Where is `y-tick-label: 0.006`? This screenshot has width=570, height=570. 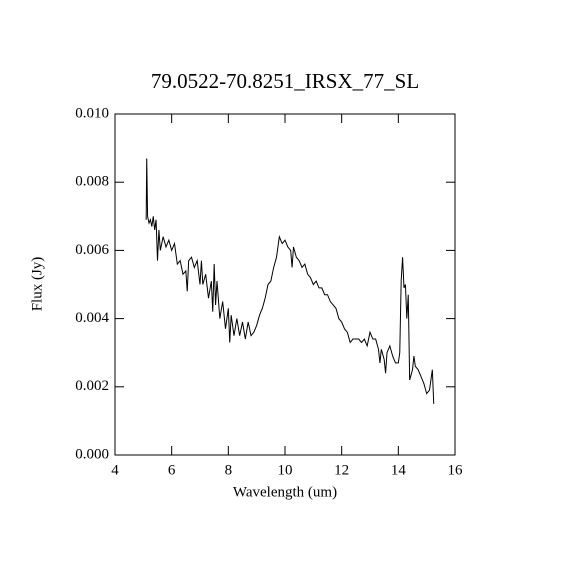 y-tick-label: 0.006 is located at coordinates (92, 250).